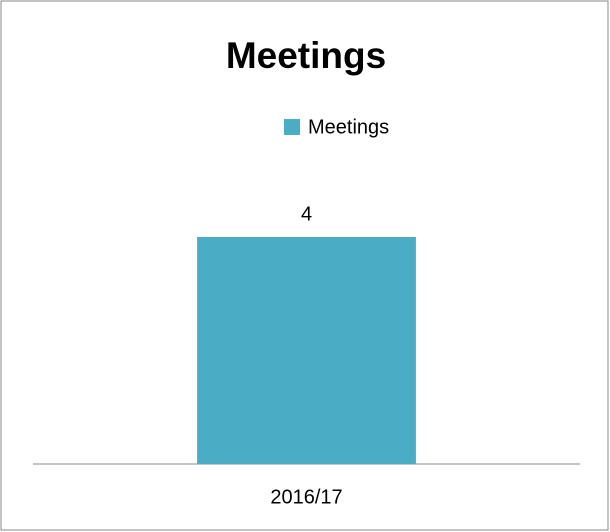 This screenshot has width=610, height=532. I want to click on data-label: 4, so click(306, 214).